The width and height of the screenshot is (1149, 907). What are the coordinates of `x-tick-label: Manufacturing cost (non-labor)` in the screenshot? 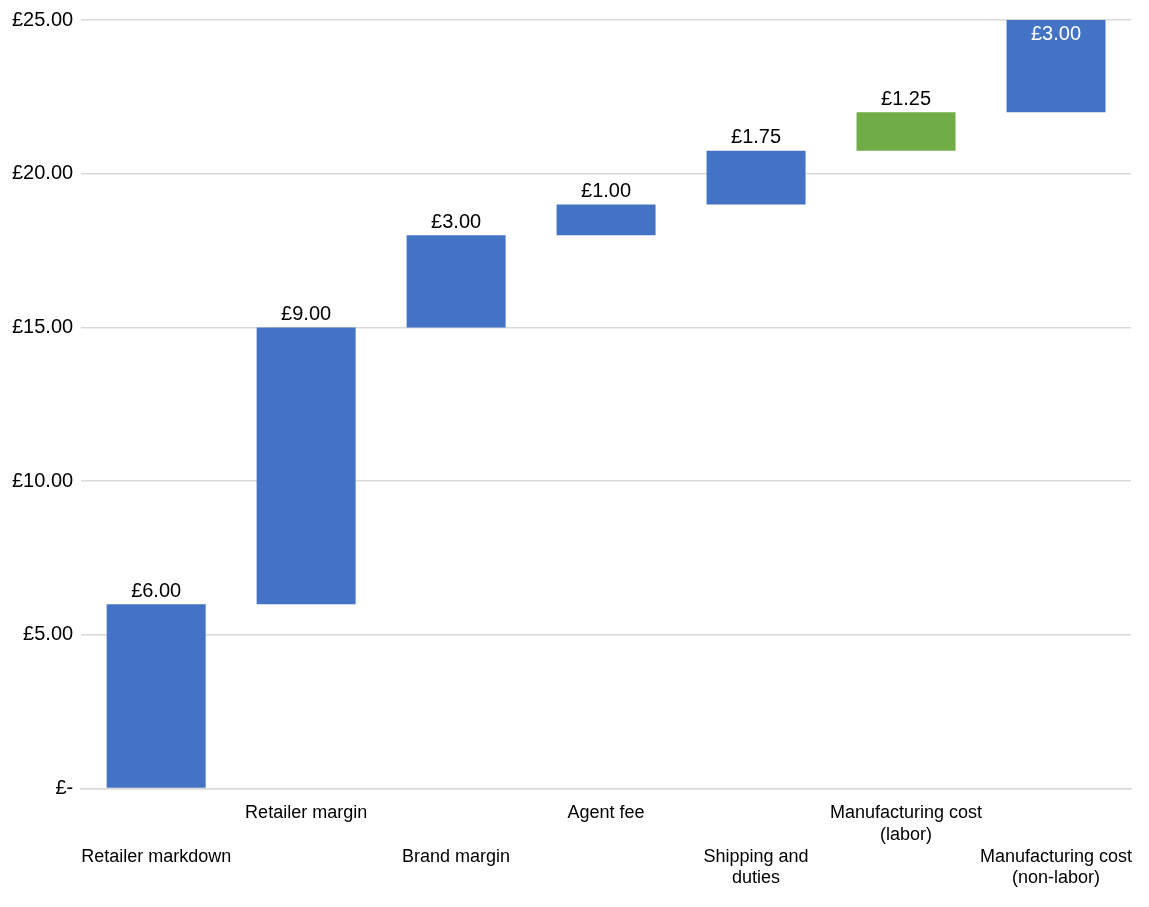 It's located at (1056, 866).